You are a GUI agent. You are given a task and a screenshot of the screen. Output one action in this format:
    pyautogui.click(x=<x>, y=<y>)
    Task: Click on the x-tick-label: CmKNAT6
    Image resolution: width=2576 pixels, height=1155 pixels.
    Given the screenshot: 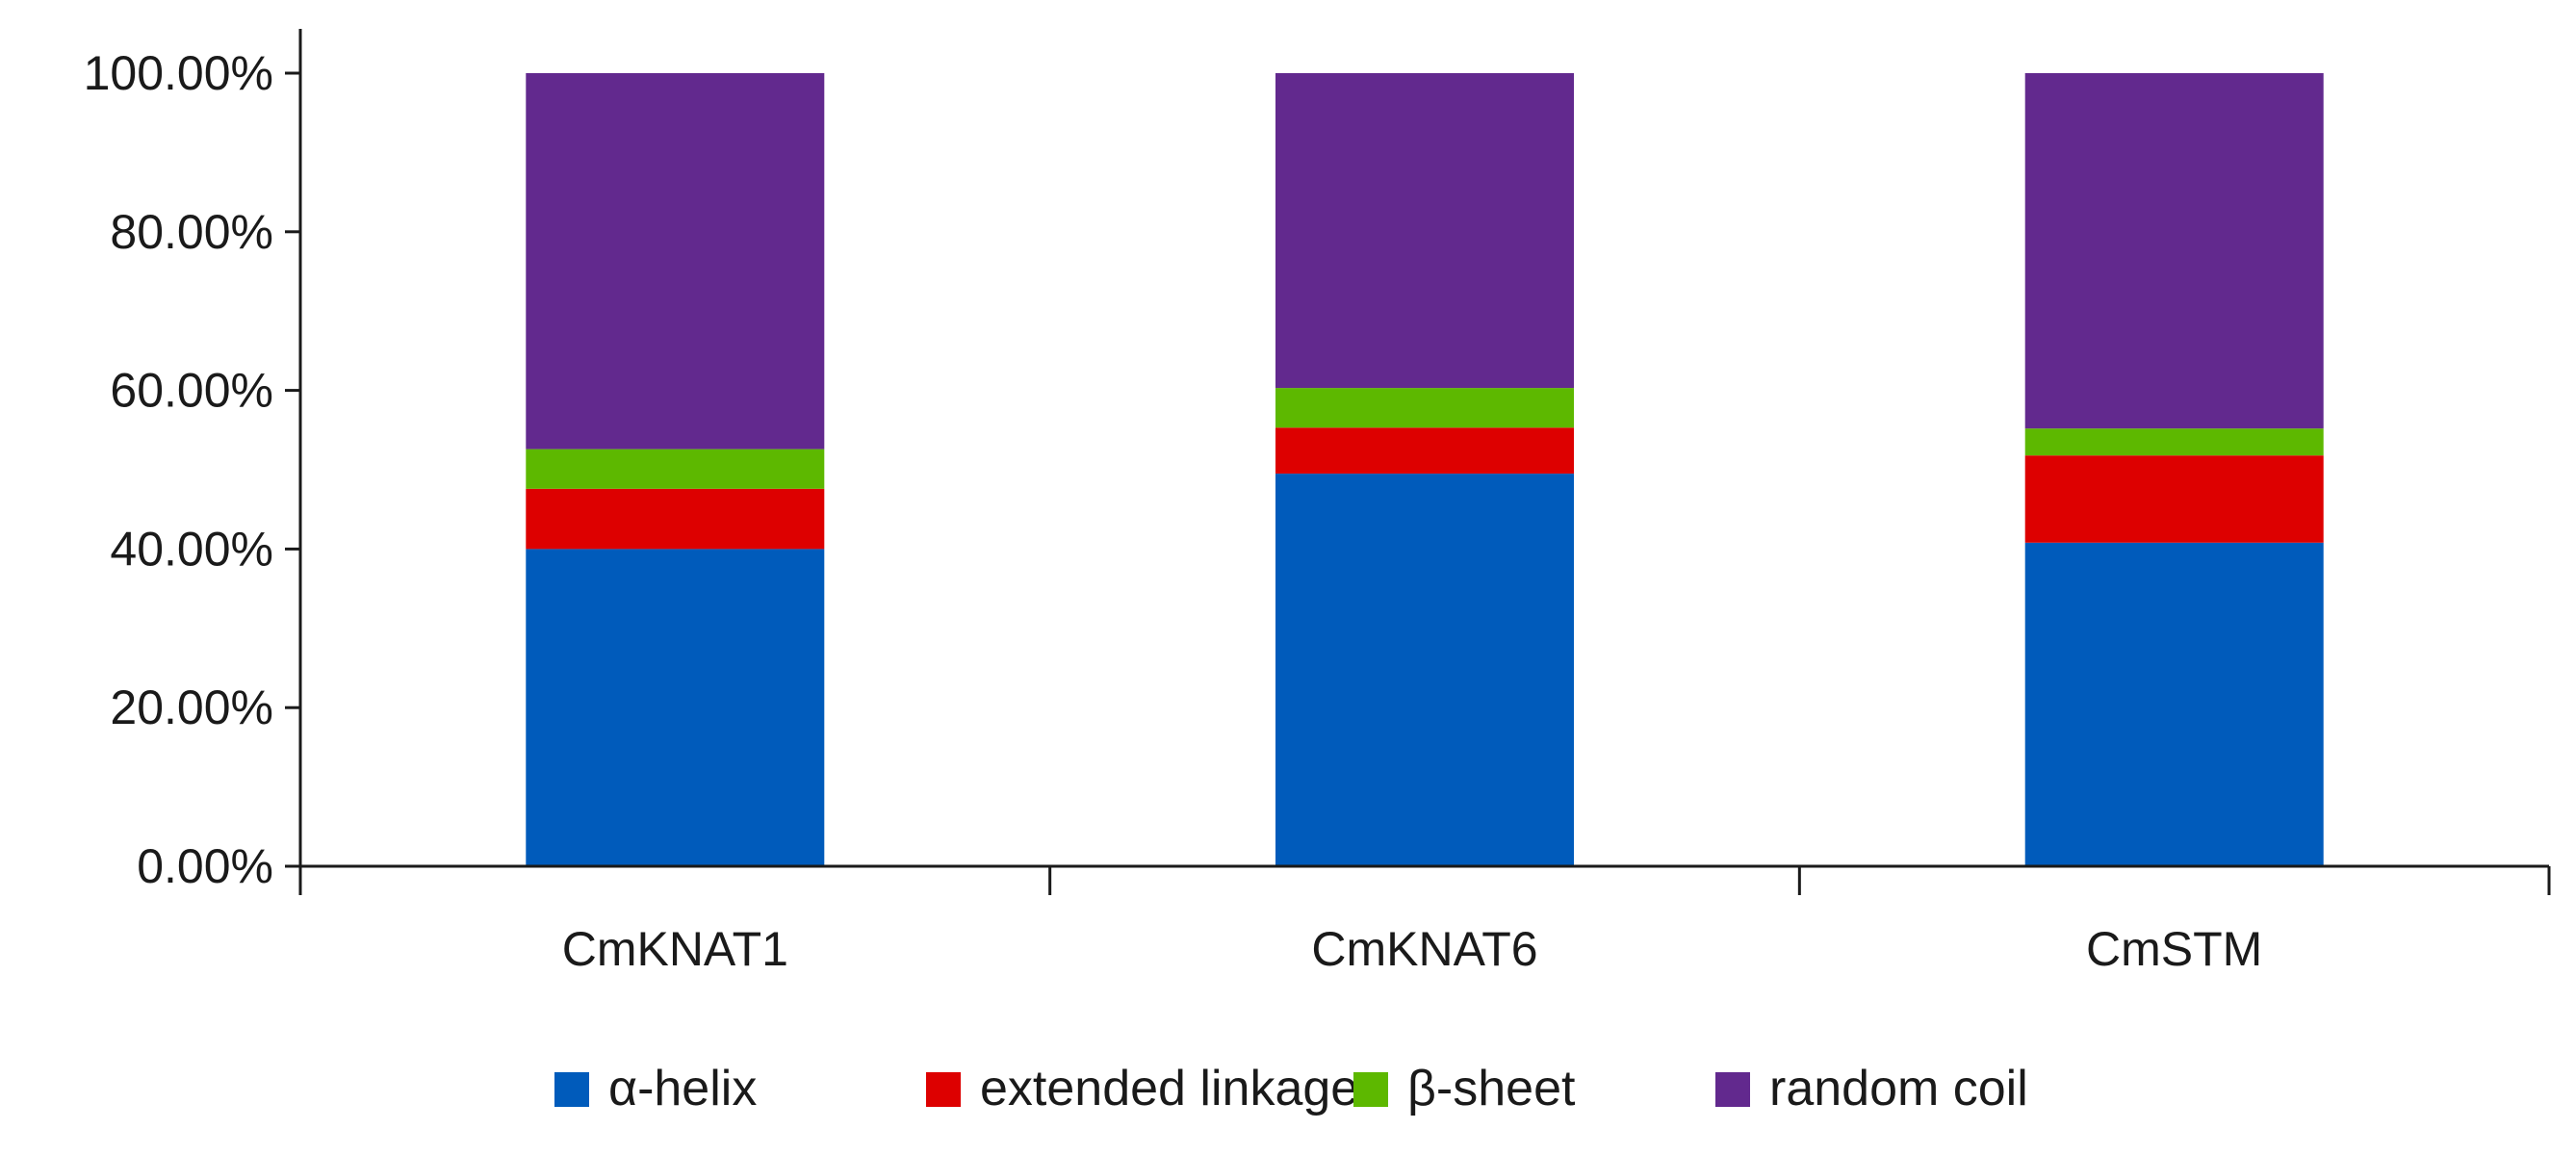 What is the action you would take?
    pyautogui.click(x=1424, y=949)
    